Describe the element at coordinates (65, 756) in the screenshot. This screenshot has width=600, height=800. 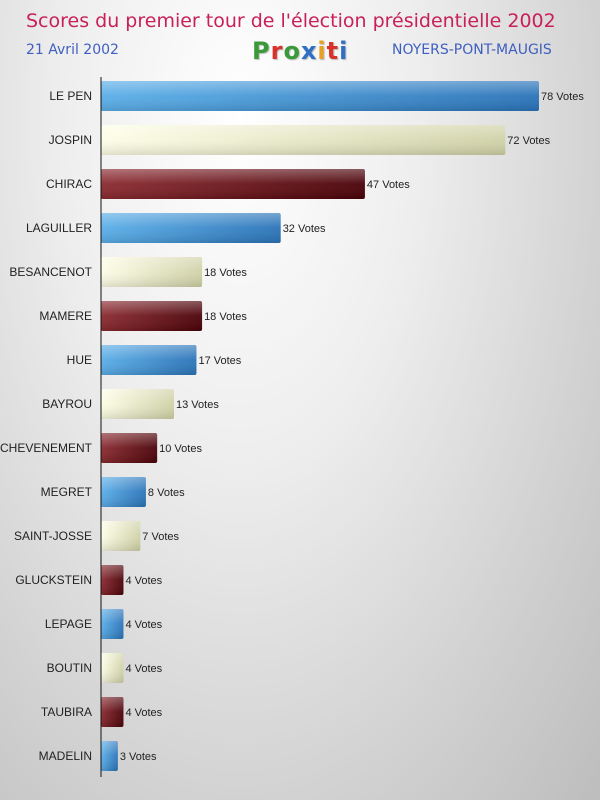
I see `category-label-madelin: MADELIN` at that location.